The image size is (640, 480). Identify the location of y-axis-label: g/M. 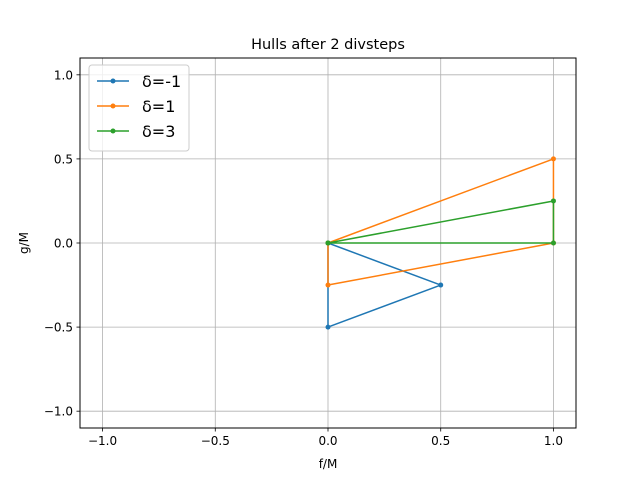
(24, 243).